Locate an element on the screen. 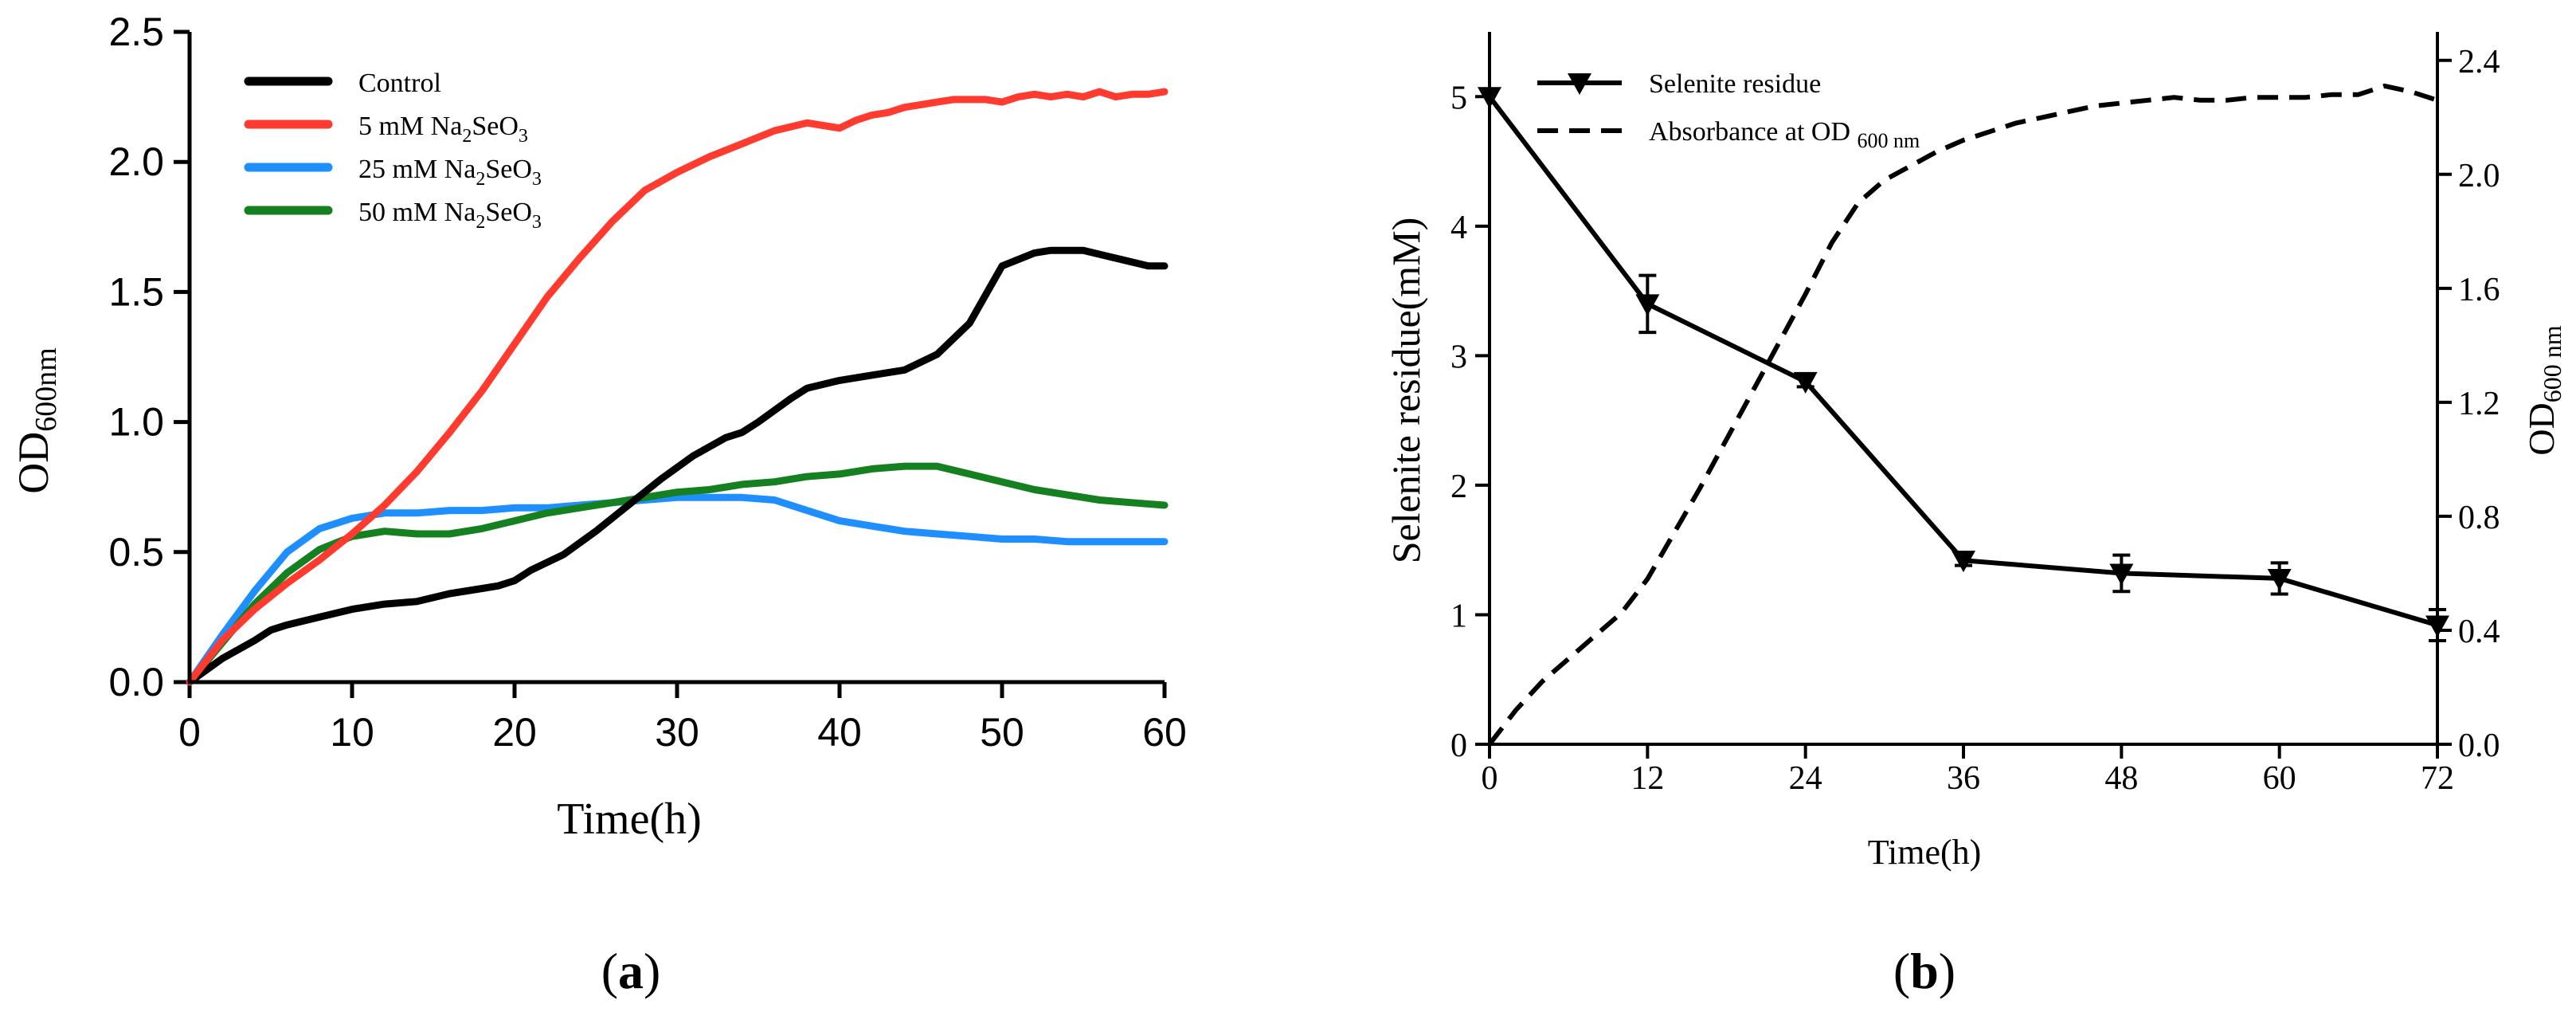 The height and width of the screenshot is (1012, 2576). chart-a-y-tick-label: 0.0 is located at coordinates (136, 682).